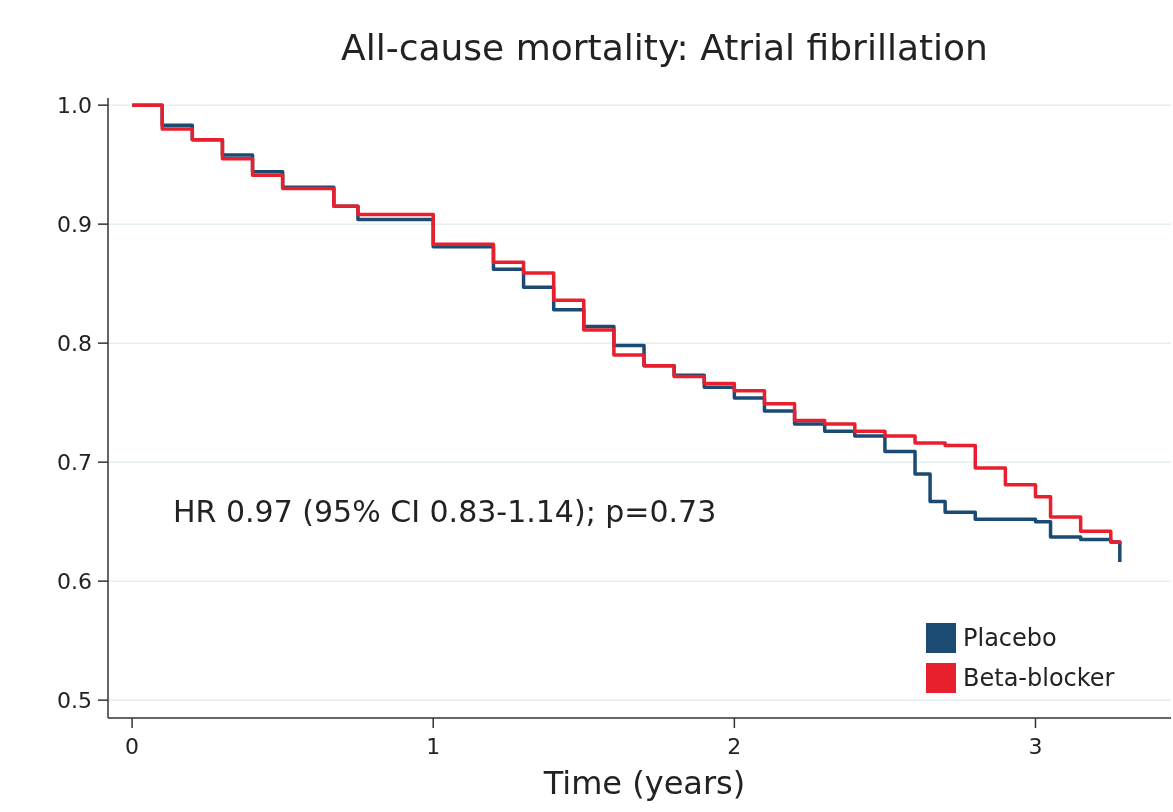  What do you see at coordinates (132, 746) in the screenshot?
I see `x-tick-label: 0` at bounding box center [132, 746].